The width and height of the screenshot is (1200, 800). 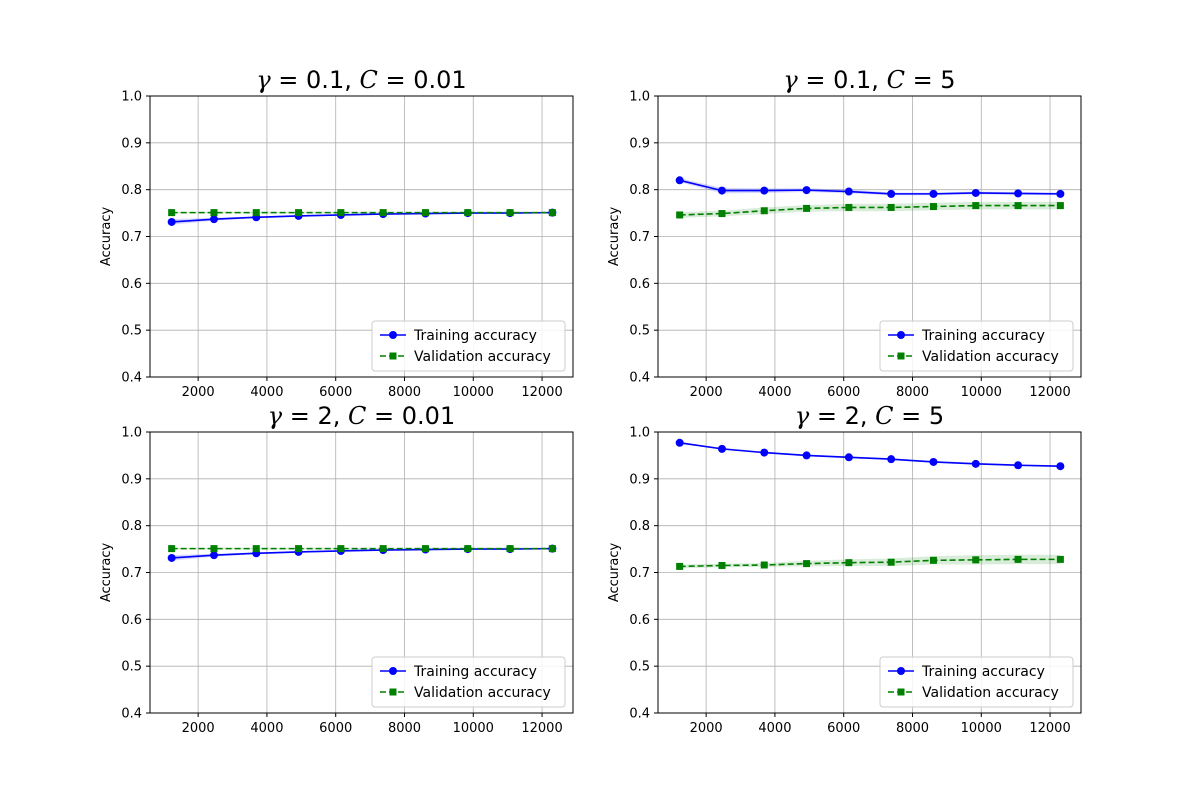 What do you see at coordinates (870, 561) in the screenshot?
I see `confidence-band-validation` at bounding box center [870, 561].